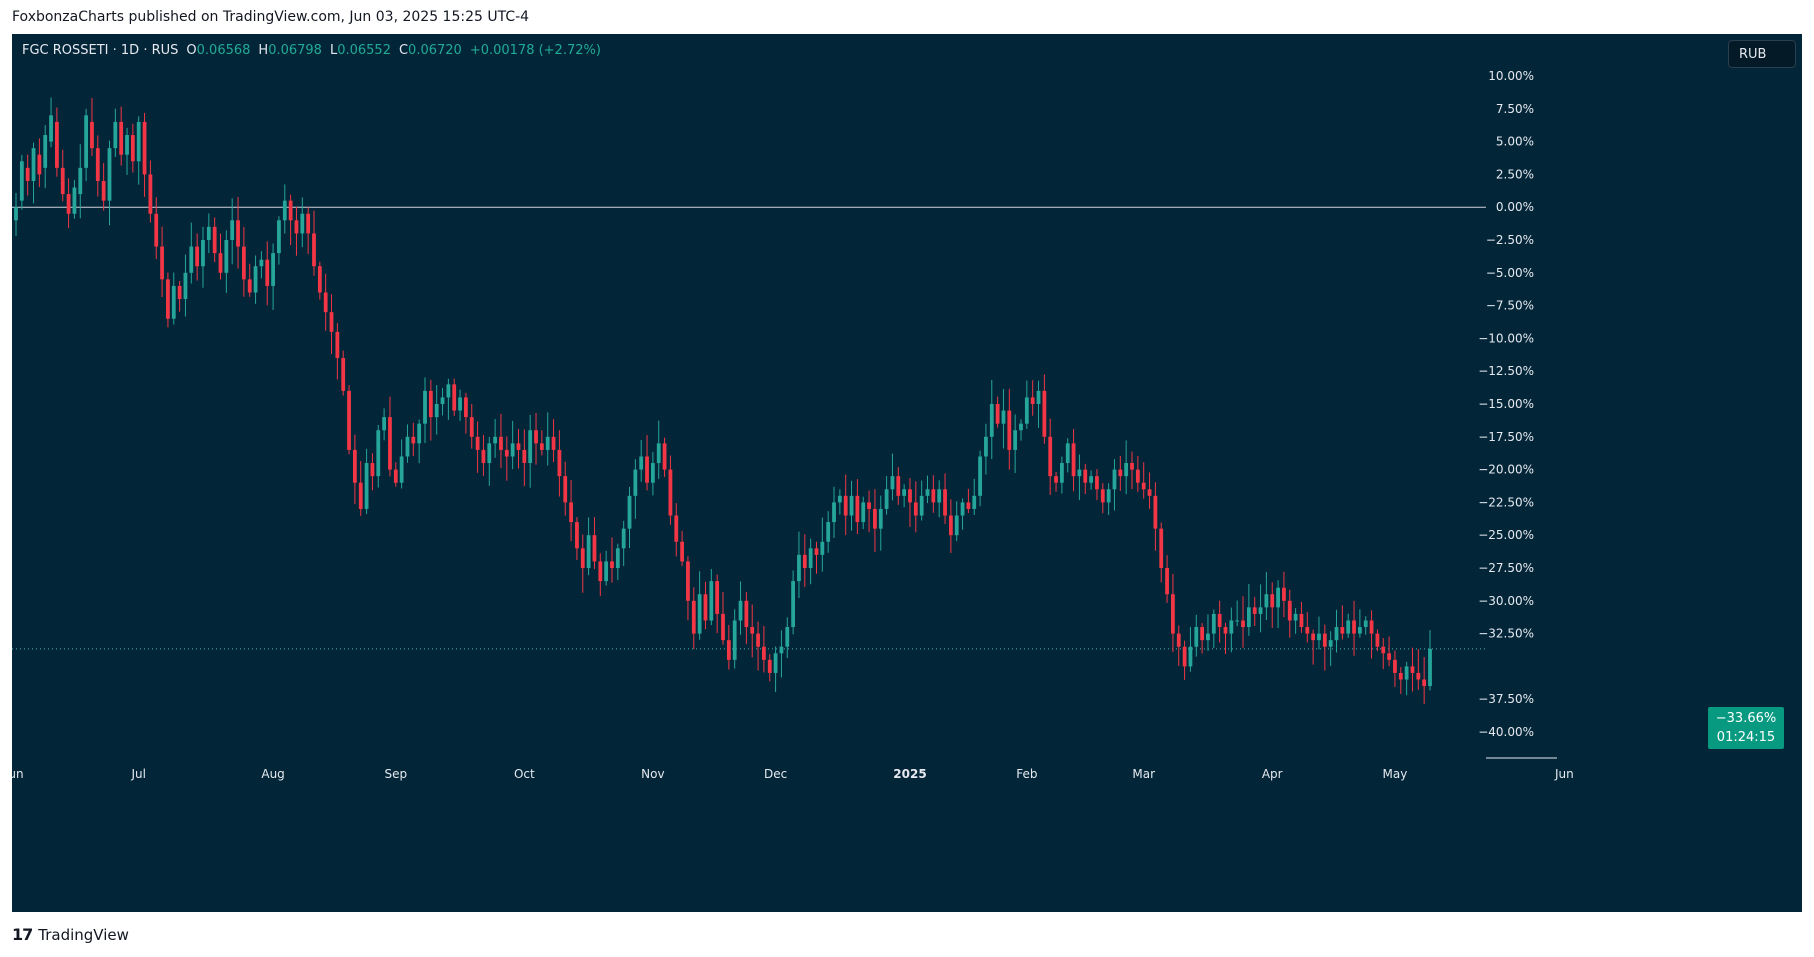 The height and width of the screenshot is (957, 1814). I want to click on tradingview-branding: 17 TradingView, so click(70, 934).